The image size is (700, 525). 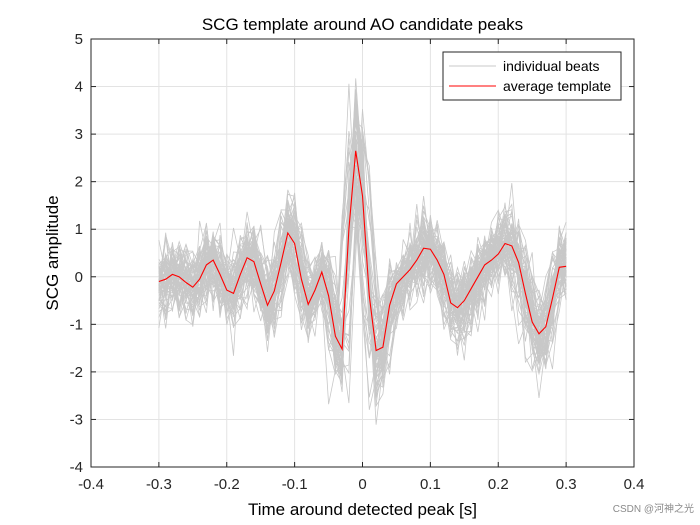 What do you see at coordinates (76, 419) in the screenshot?
I see `y-tick-label: -3` at bounding box center [76, 419].